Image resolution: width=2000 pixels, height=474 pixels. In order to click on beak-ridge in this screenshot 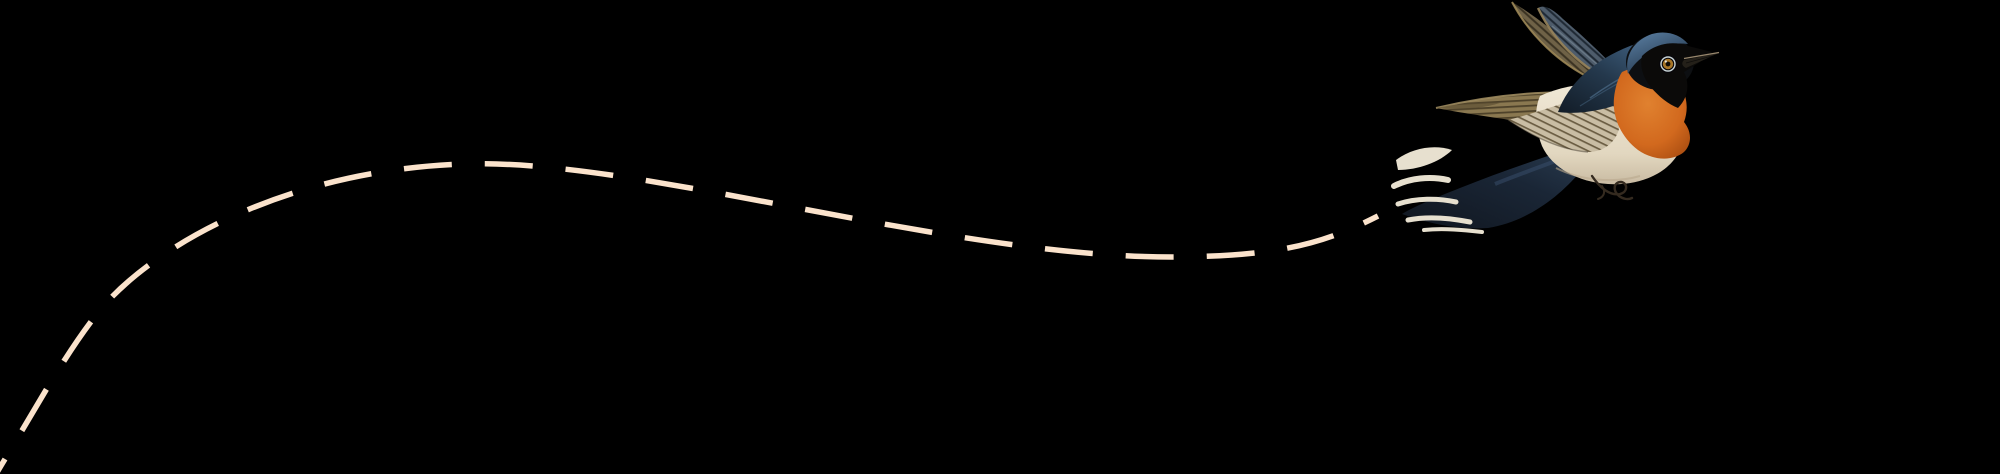, I will do `click(1701, 55)`.